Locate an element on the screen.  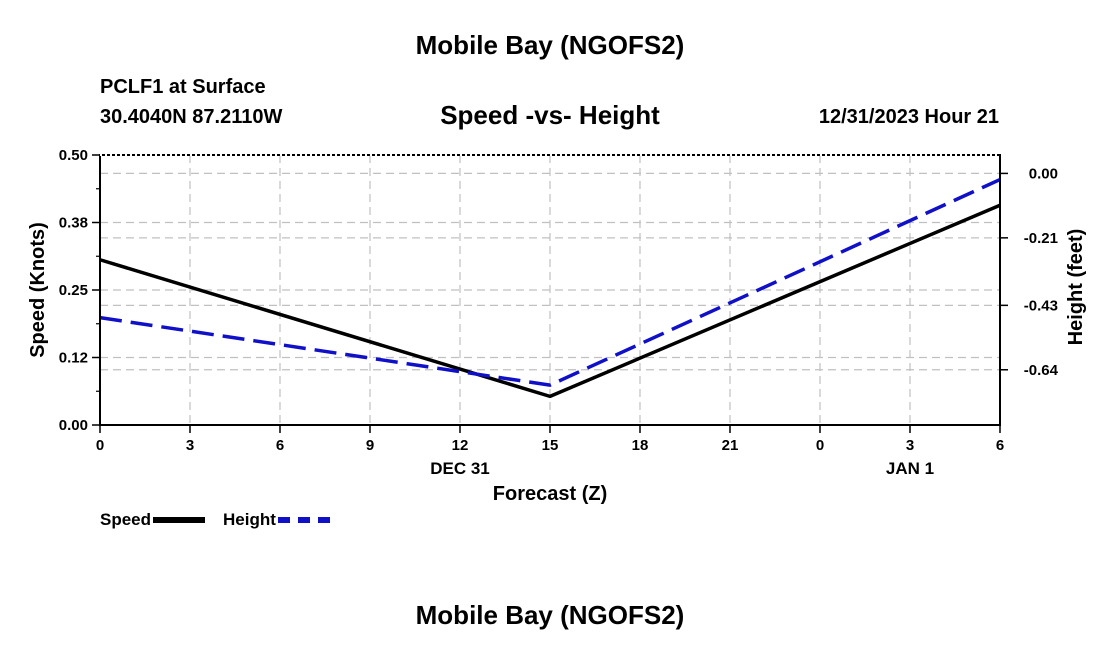
datetime-label: 12/31/2023 Hour 21 is located at coordinates (908, 117).